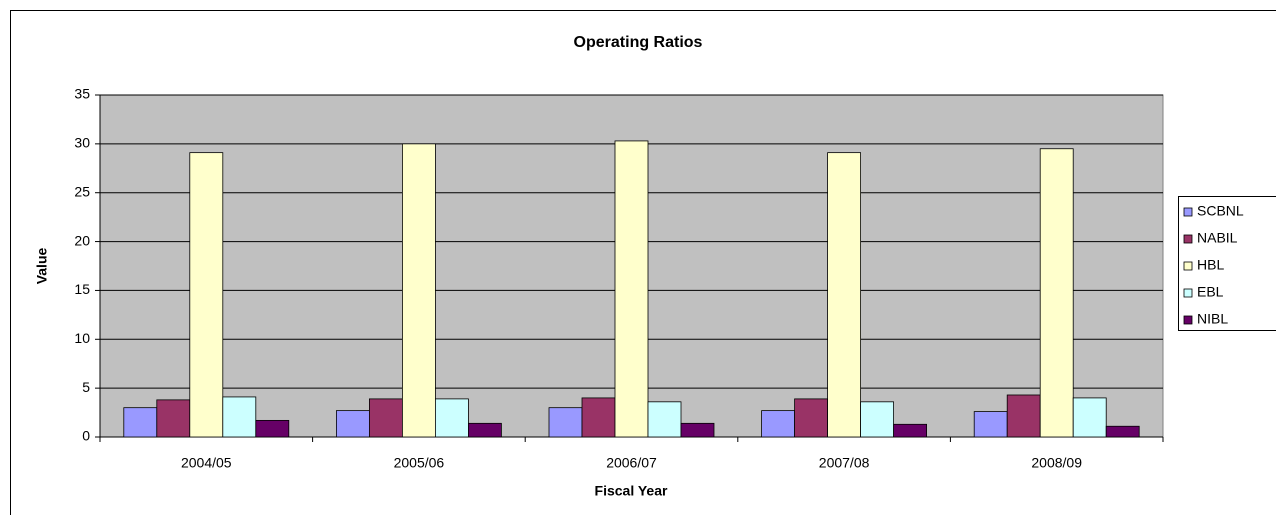 The height and width of the screenshot is (515, 1276). I want to click on legend-label: NABIL, so click(1217, 238).